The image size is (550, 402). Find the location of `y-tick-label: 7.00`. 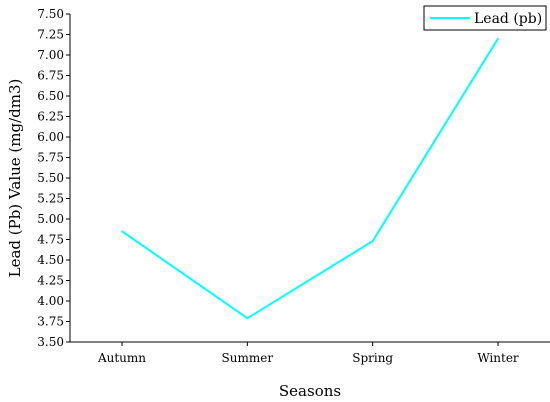

y-tick-label: 7.00 is located at coordinates (50, 55).